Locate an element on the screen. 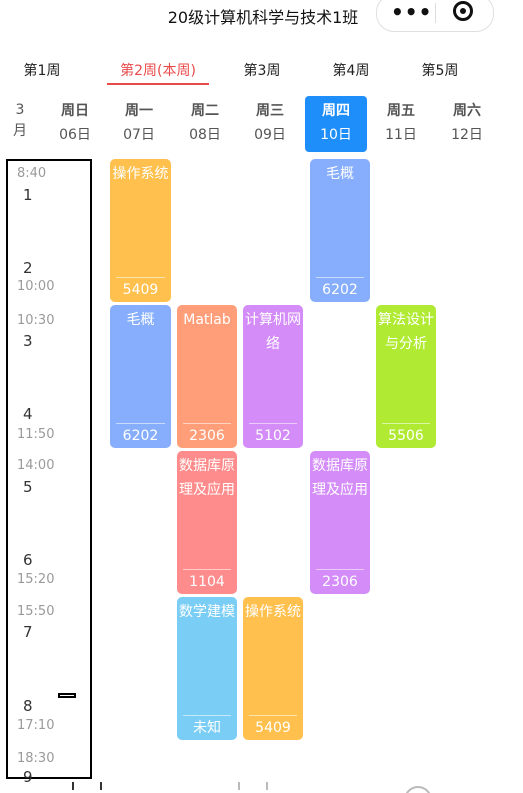  day-name: 周二 is located at coordinates (205, 111).